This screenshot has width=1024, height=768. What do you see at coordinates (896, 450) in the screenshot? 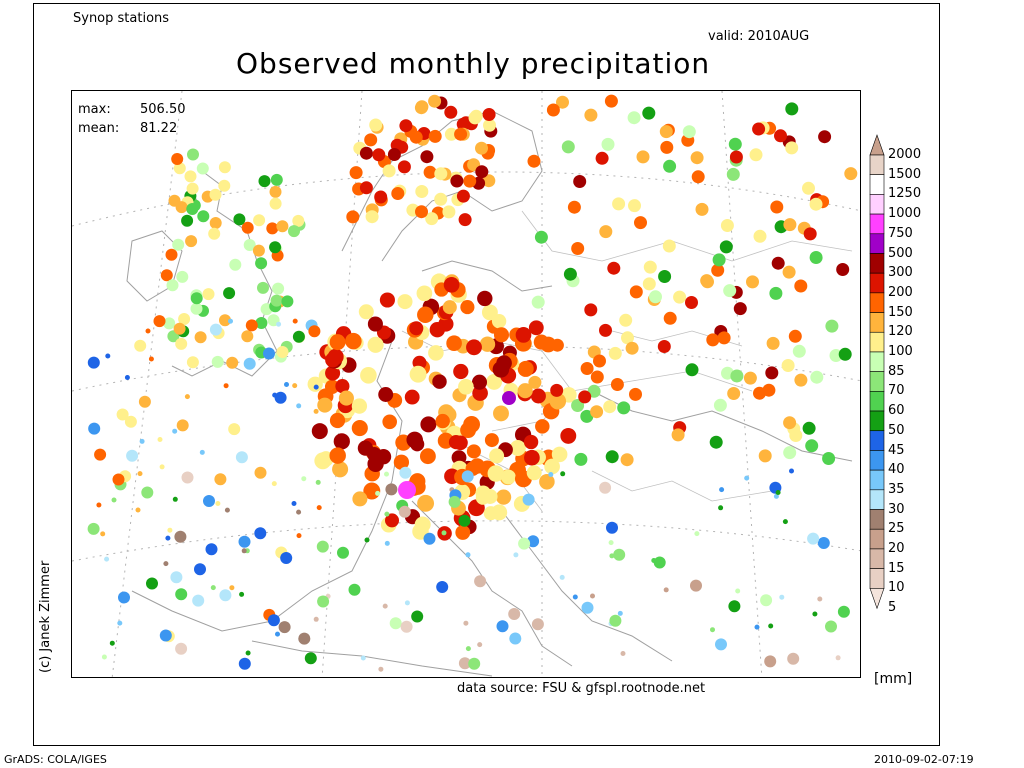
I see `colorbar-tick-label: 45` at bounding box center [896, 450].